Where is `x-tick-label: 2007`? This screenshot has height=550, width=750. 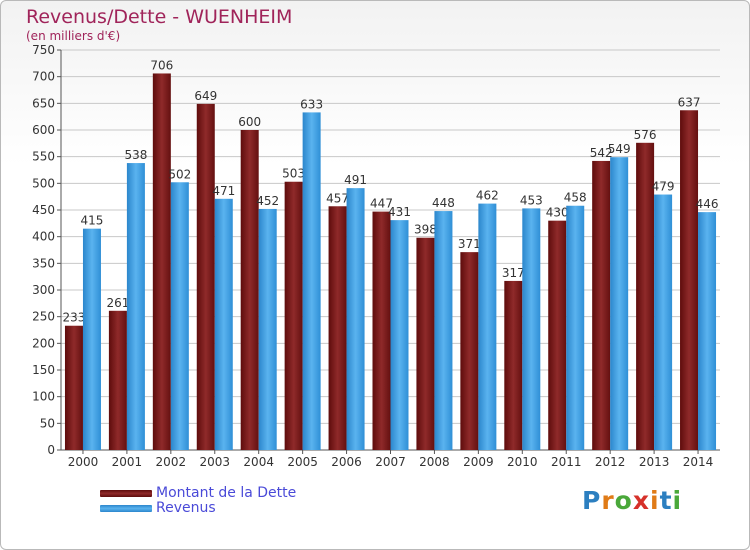 x-tick-label: 2007 is located at coordinates (390, 462).